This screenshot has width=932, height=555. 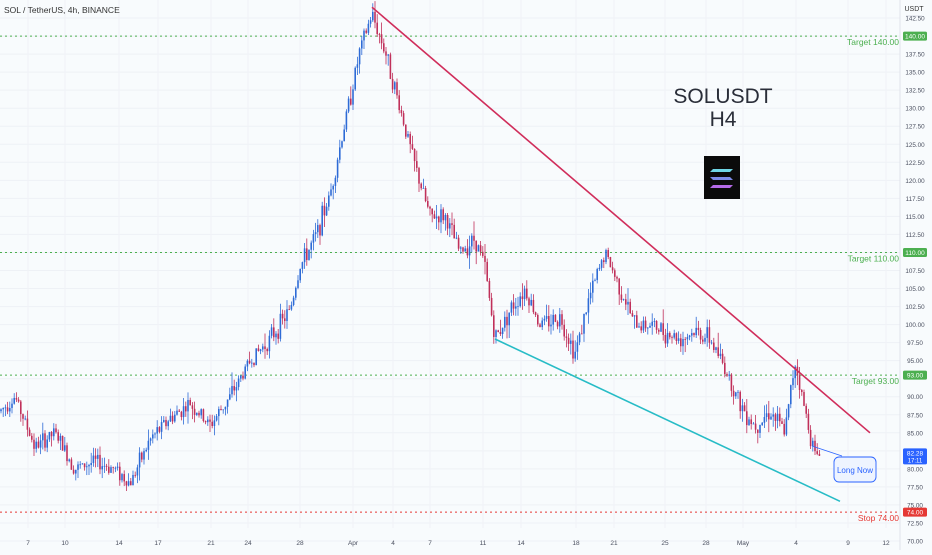 I want to click on level-badge-text: 110.00, so click(x=915, y=253).